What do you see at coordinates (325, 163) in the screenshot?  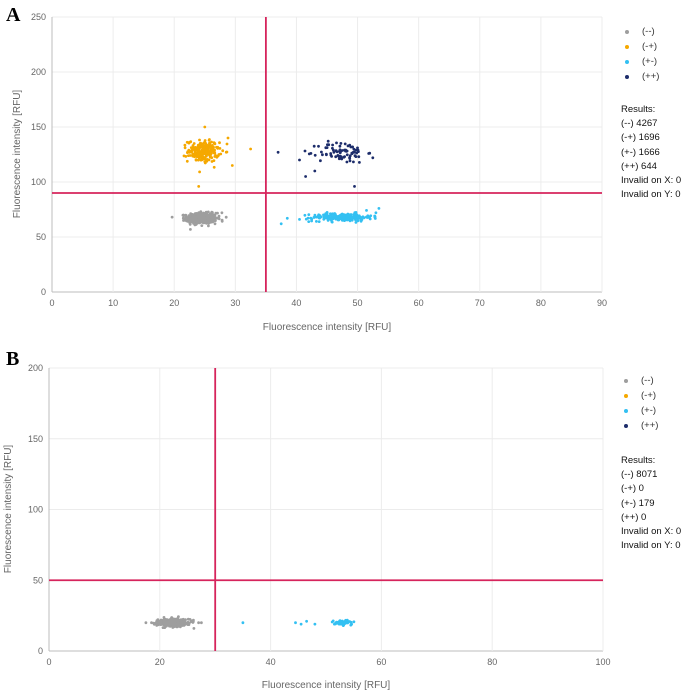 I see `series-(++)` at bounding box center [325, 163].